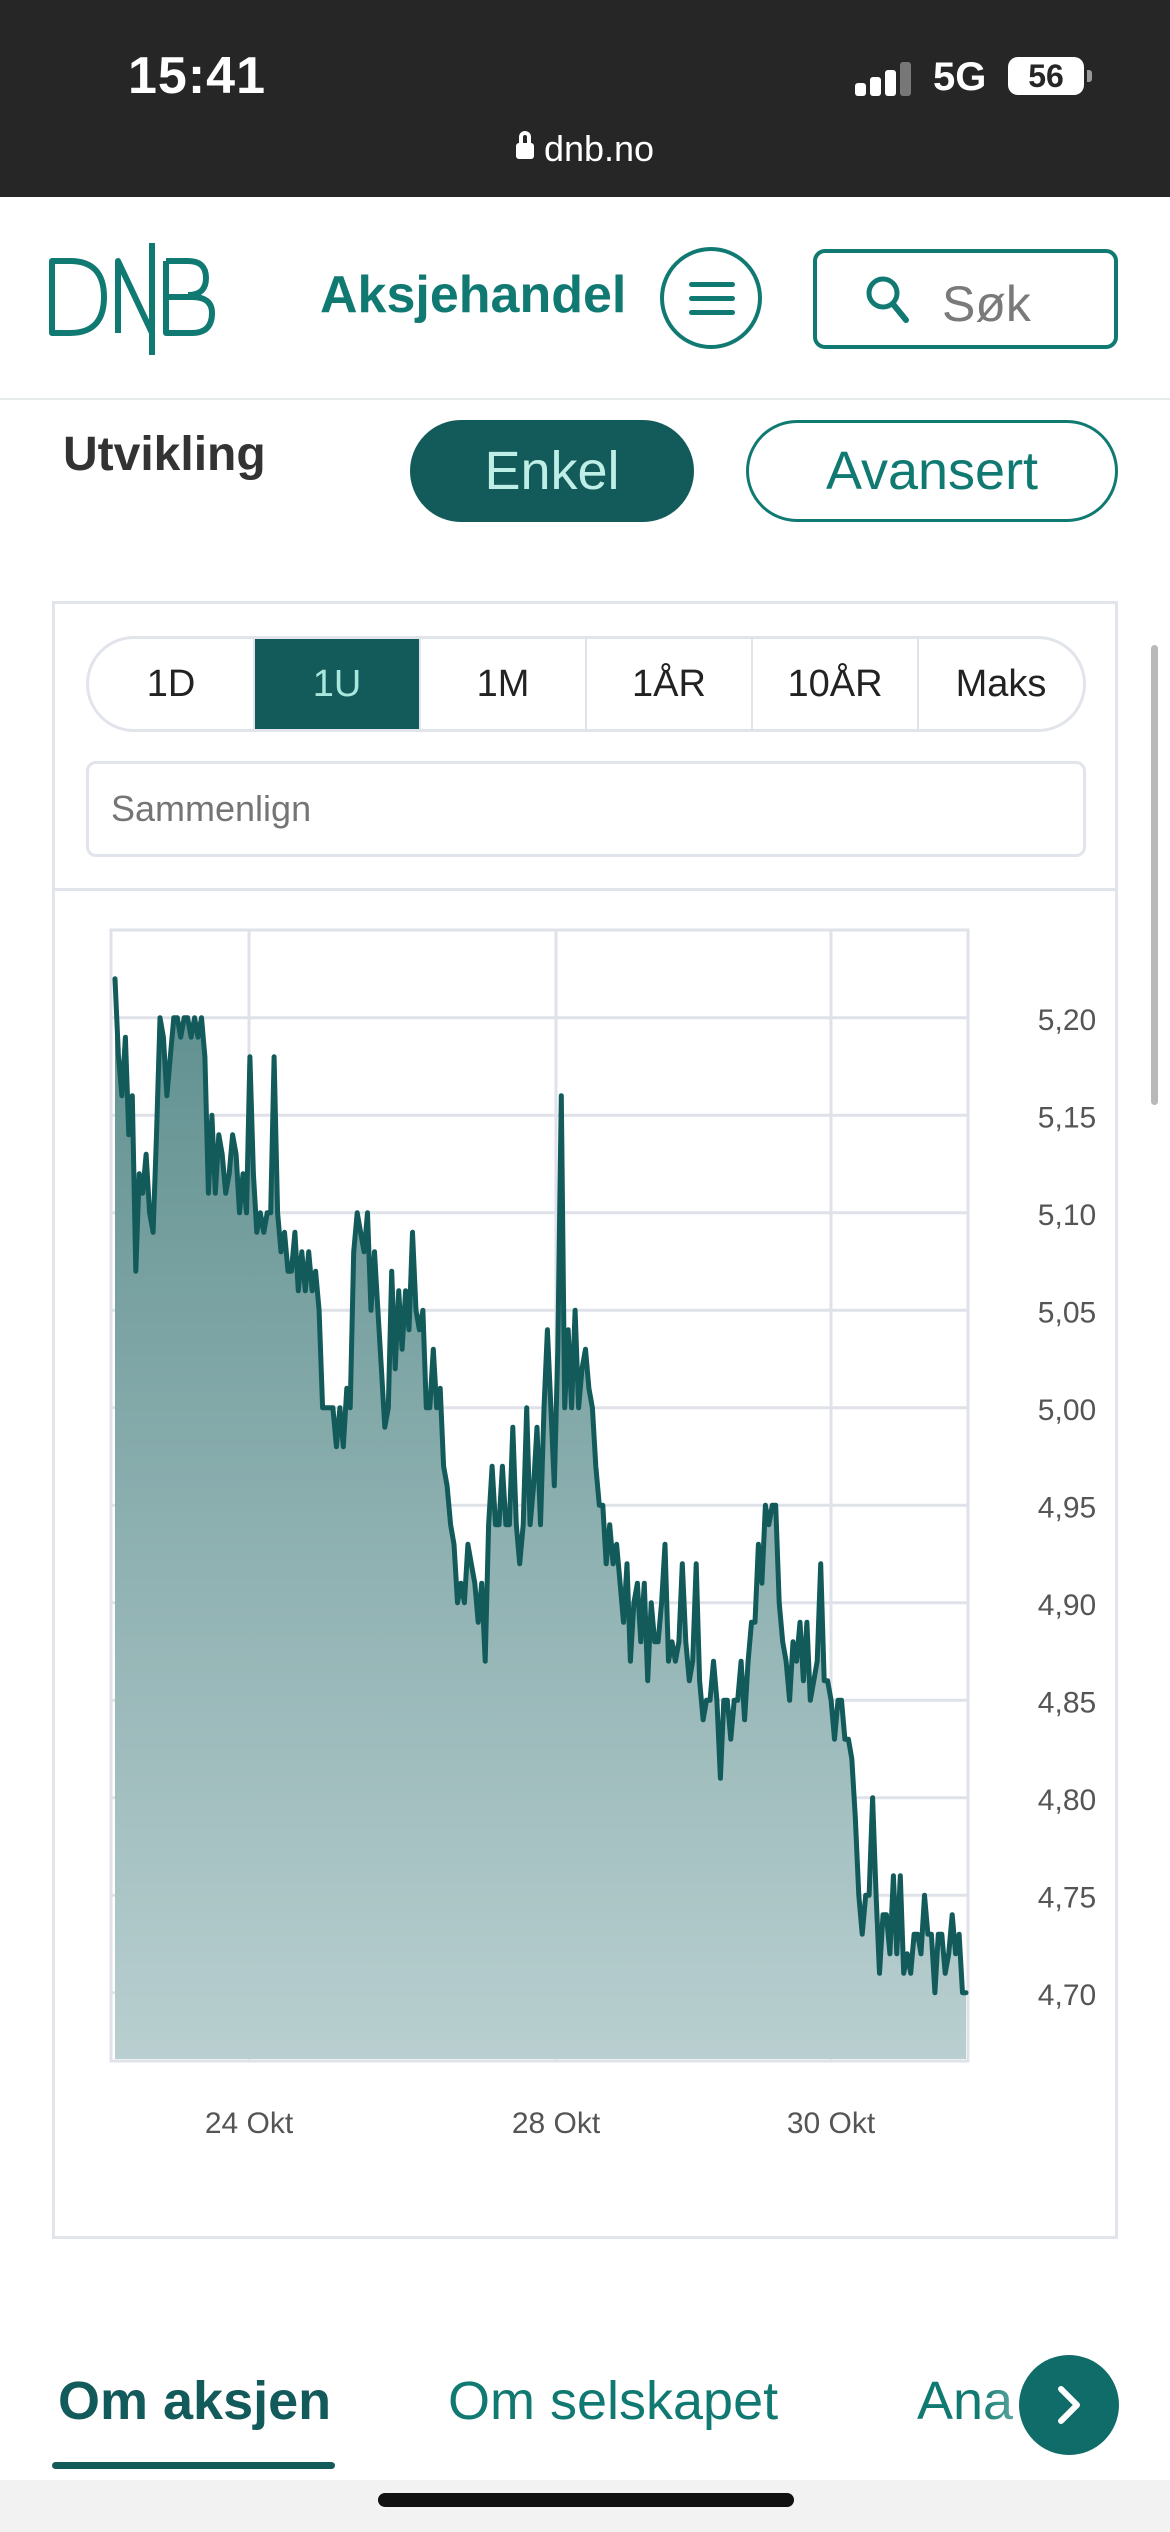 The image size is (1170, 2532). I want to click on address-bar: dnb.no, so click(585, 149).